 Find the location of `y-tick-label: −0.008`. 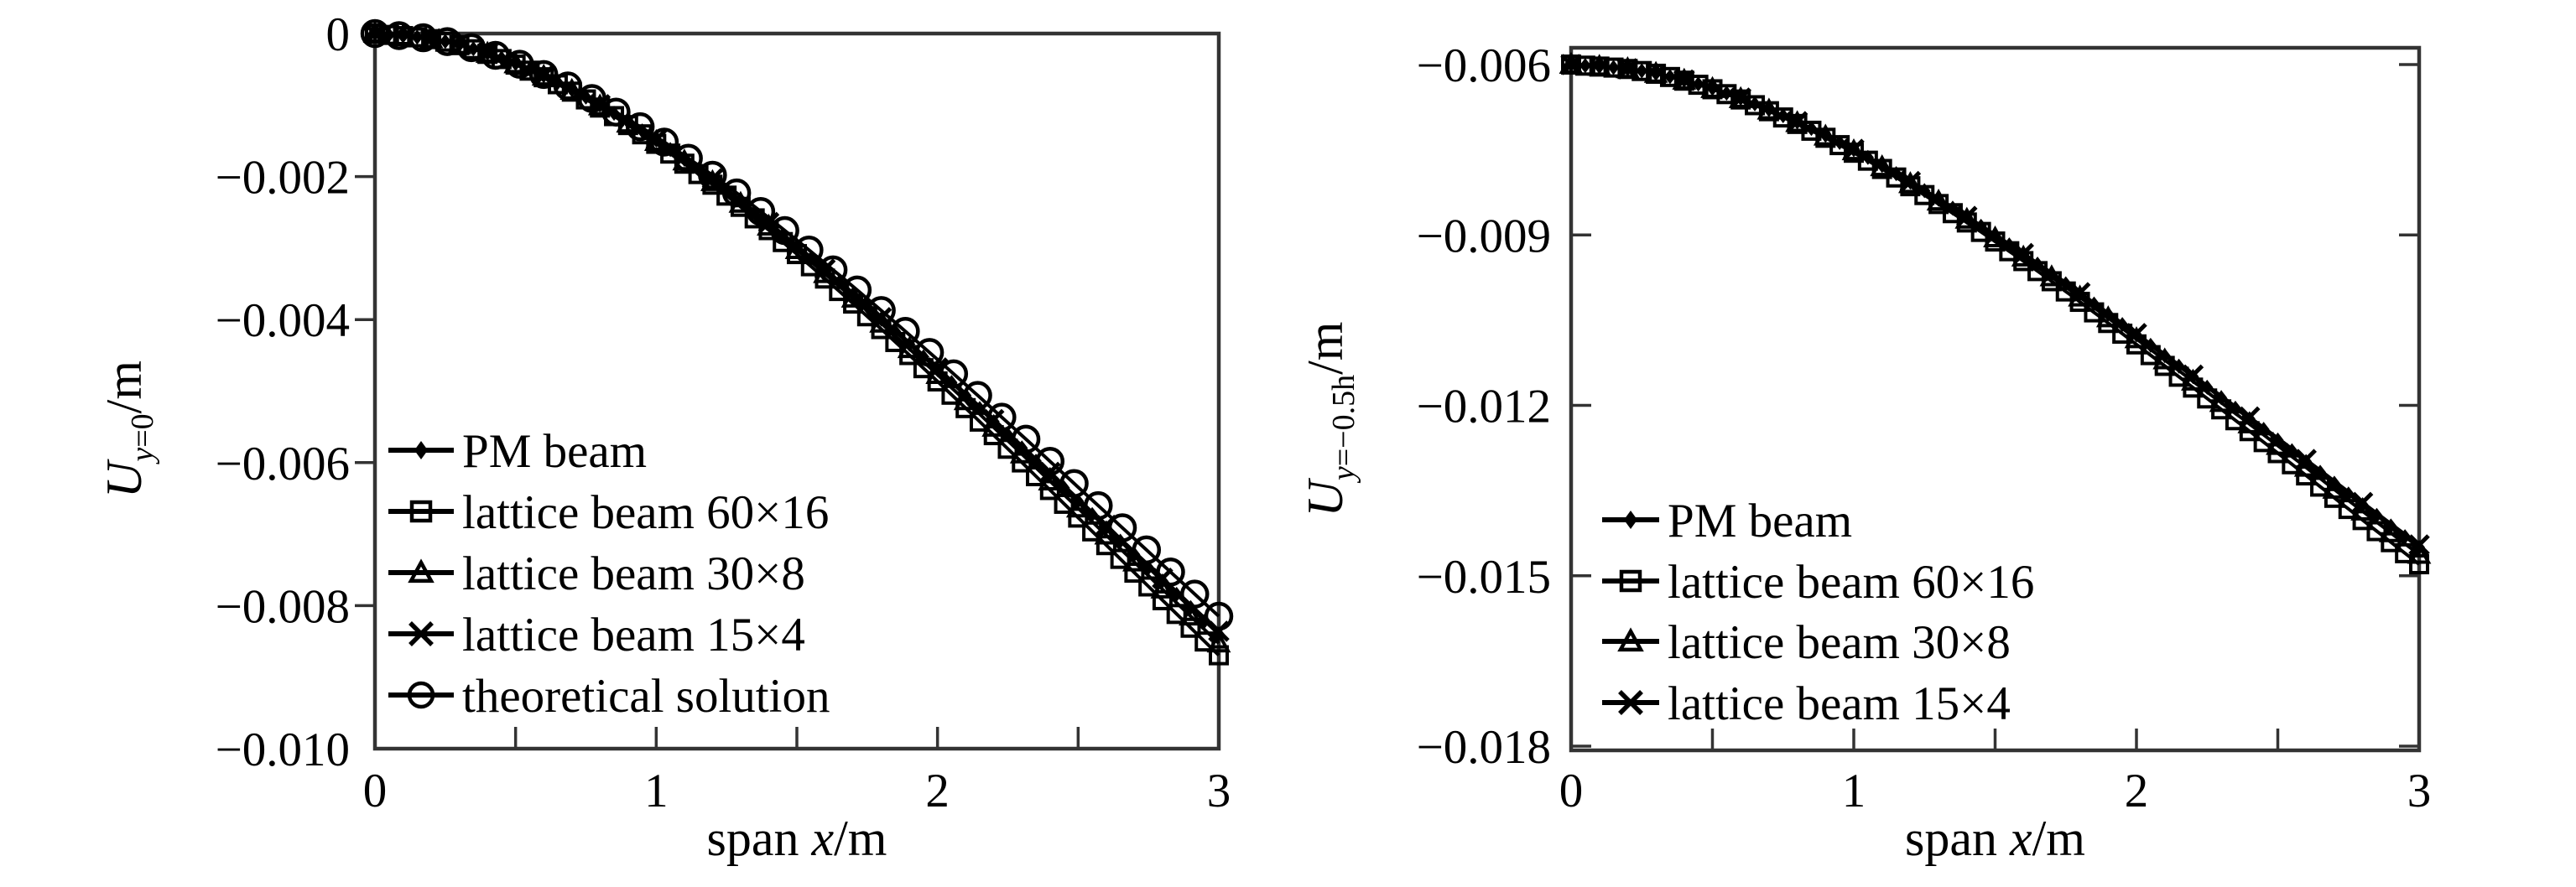

y-tick-label: −0.008 is located at coordinates (283, 606).